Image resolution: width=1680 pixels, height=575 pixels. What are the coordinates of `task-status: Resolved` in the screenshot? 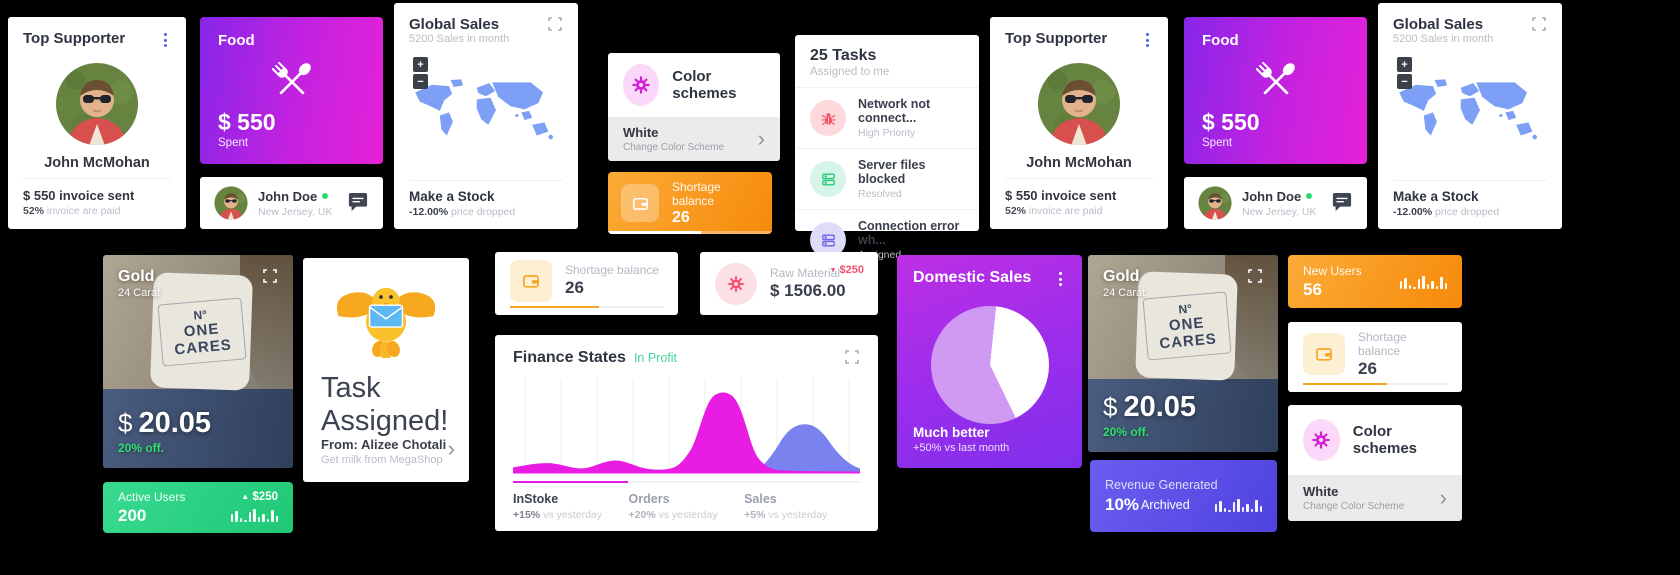 It's located at (880, 194).